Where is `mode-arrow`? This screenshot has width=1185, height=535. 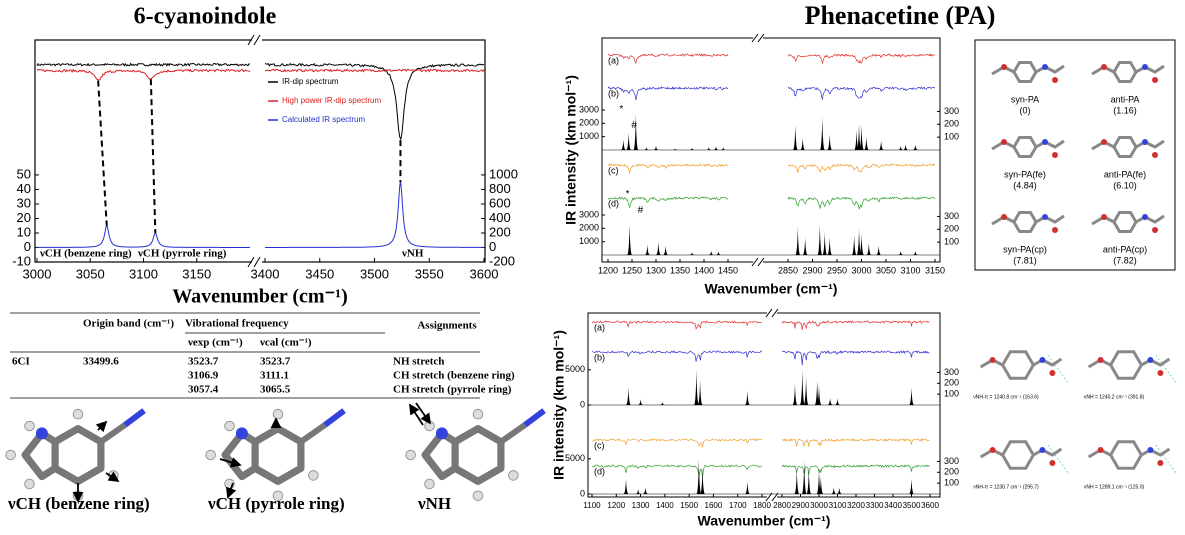 mode-arrow is located at coordinates (101, 426).